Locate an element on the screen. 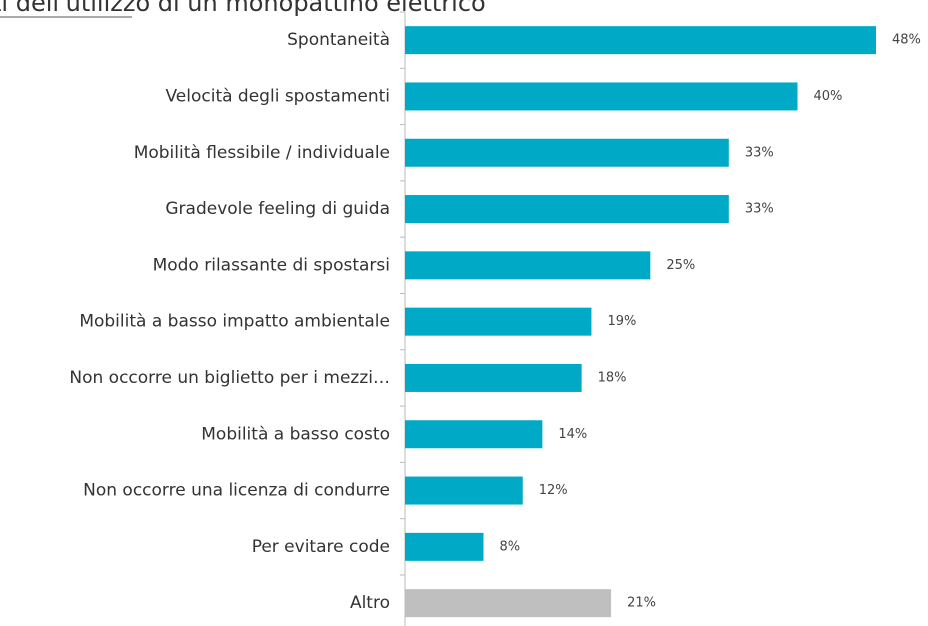  category-label: Altro is located at coordinates (370, 603).